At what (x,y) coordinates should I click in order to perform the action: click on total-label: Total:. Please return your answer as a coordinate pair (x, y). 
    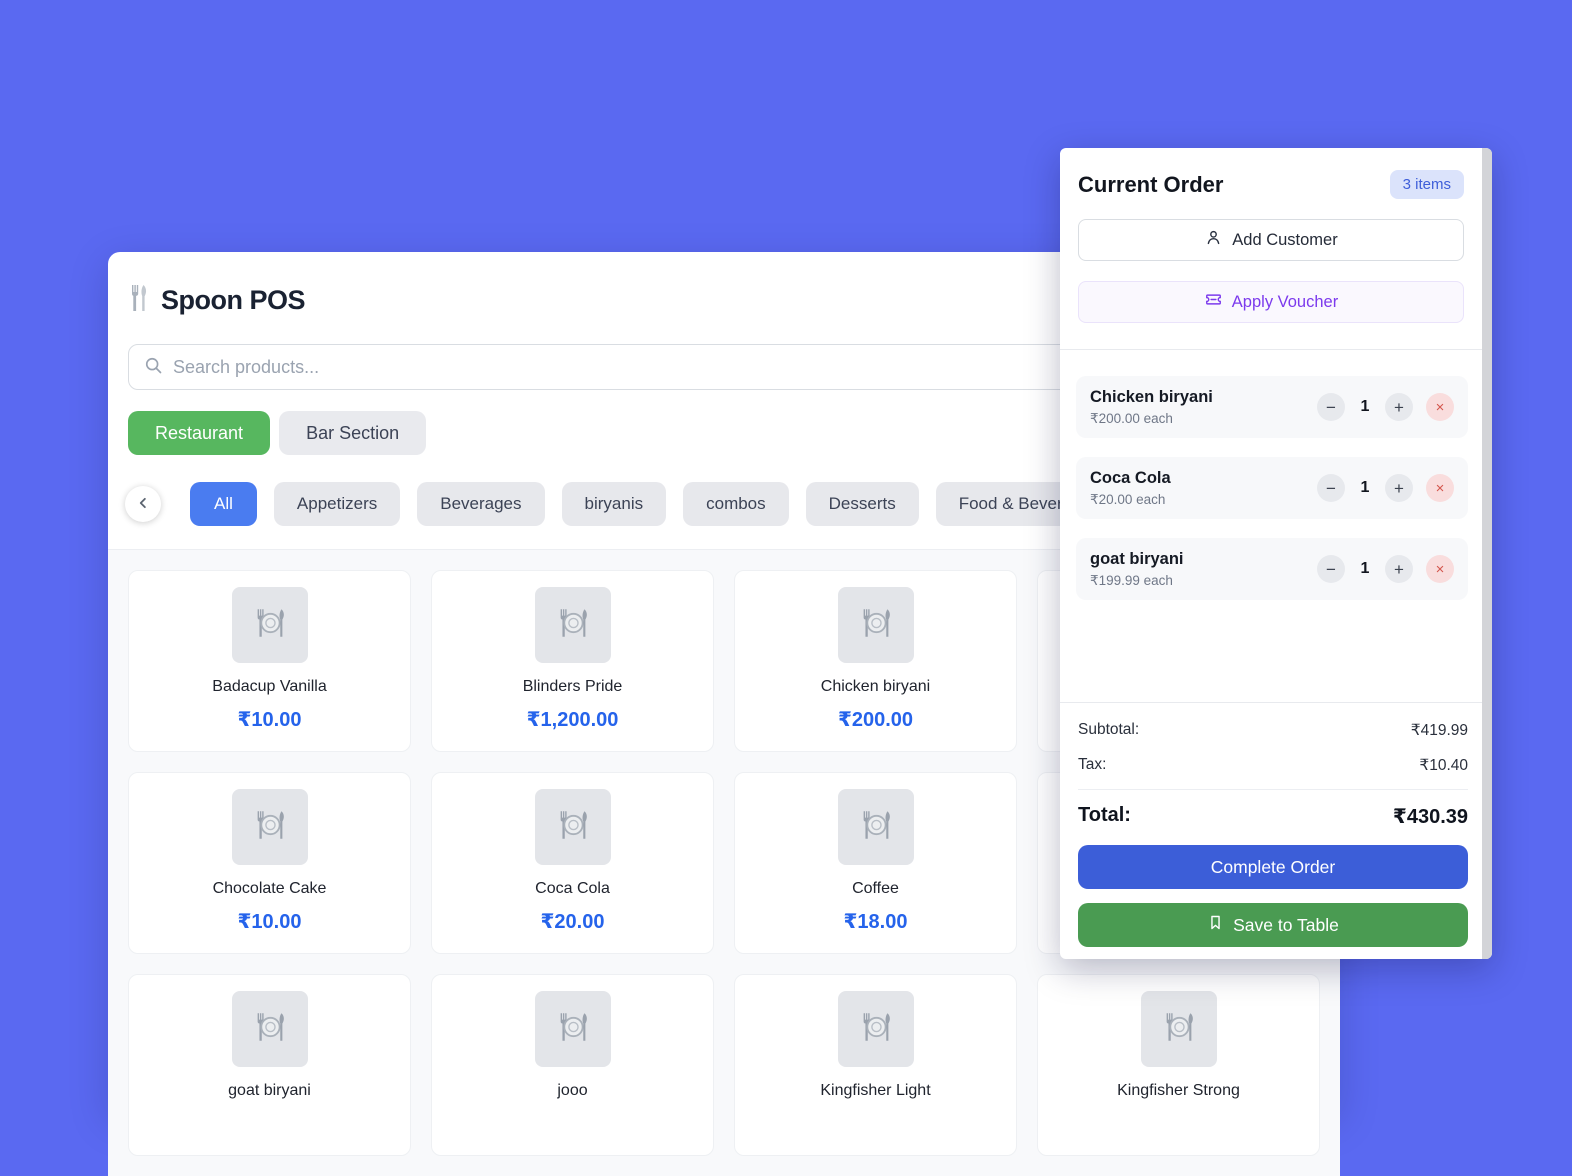
    Looking at the image, I should click on (1104, 815).